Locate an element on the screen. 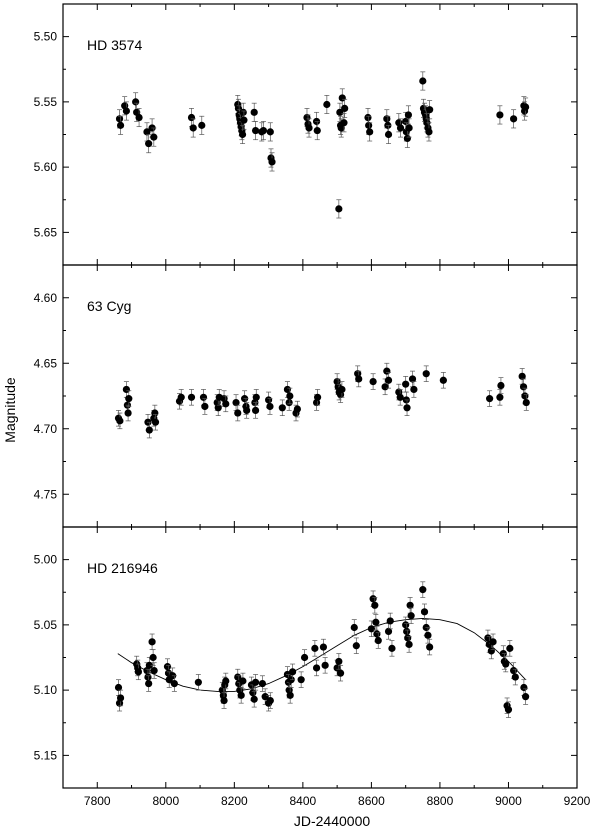  panel-2-ytick-label: 4.65 is located at coordinates (46, 363).